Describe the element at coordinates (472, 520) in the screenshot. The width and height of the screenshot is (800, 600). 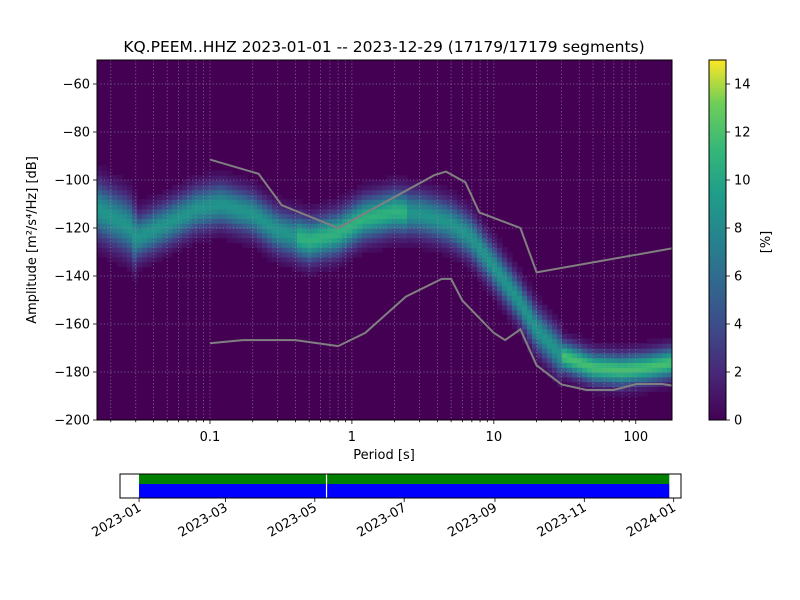
I see `timeline-tick-label: 2023-09` at that location.